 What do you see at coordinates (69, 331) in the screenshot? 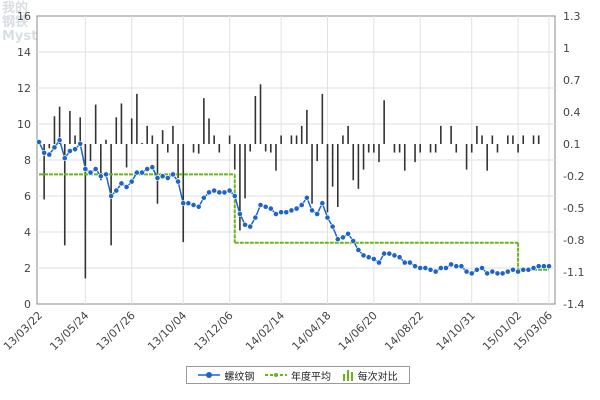
I see `x-axis-tick-label: 13/05/24` at bounding box center [69, 331].